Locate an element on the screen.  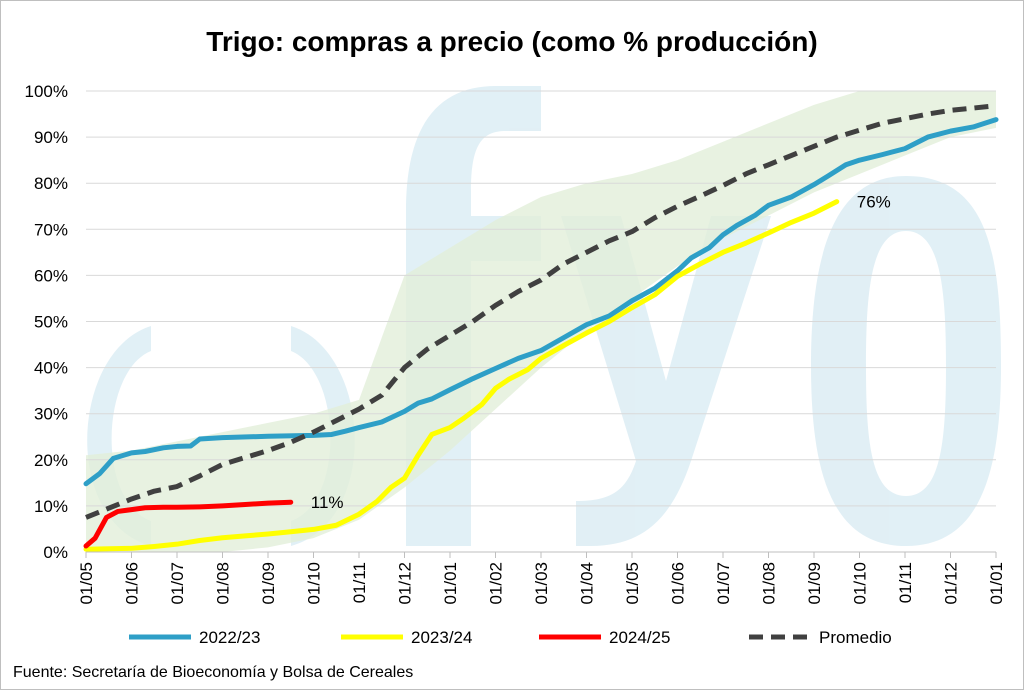
x-tick-label: 01/03 is located at coordinates (541, 583).